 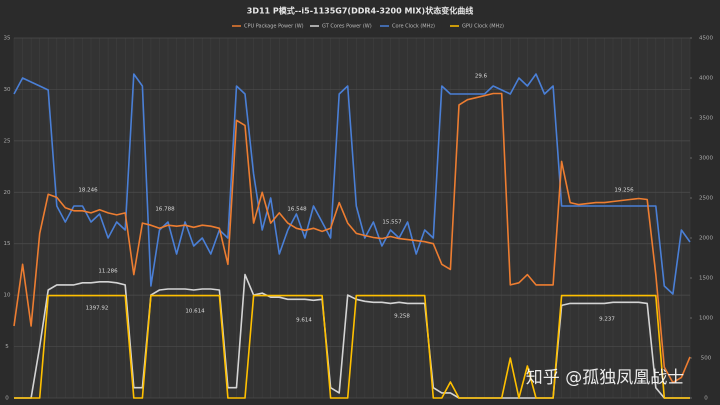 What do you see at coordinates (605, 378) in the screenshot?
I see `watermark: 知乎 @孤独凤凰战士` at bounding box center [605, 378].